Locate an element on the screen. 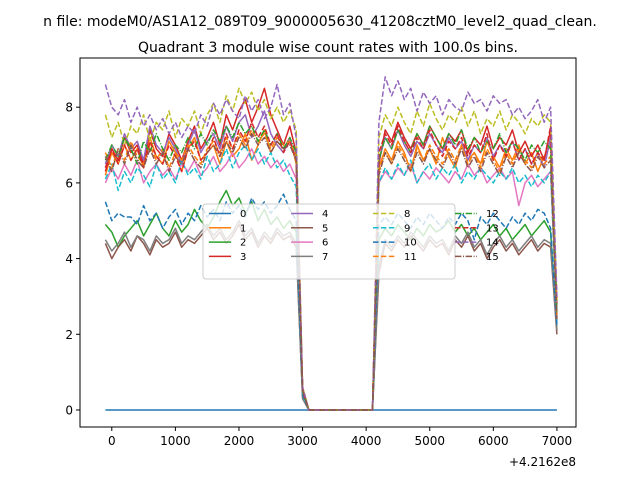 This screenshot has height=480, width=640. legend-label-14: 14 is located at coordinates (492, 243).